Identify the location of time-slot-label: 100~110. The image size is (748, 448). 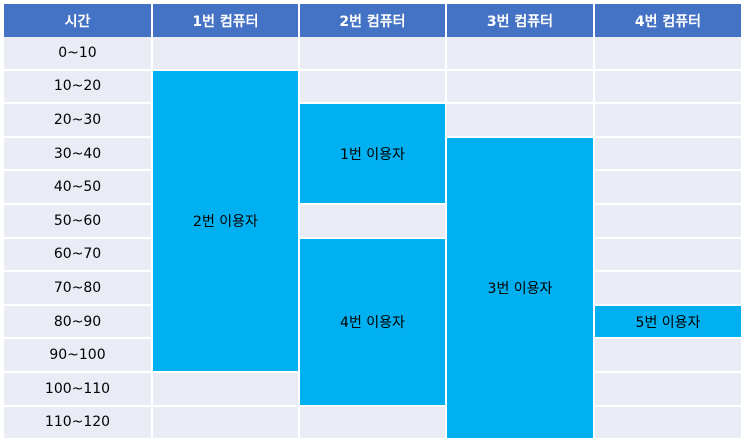
(77, 389).